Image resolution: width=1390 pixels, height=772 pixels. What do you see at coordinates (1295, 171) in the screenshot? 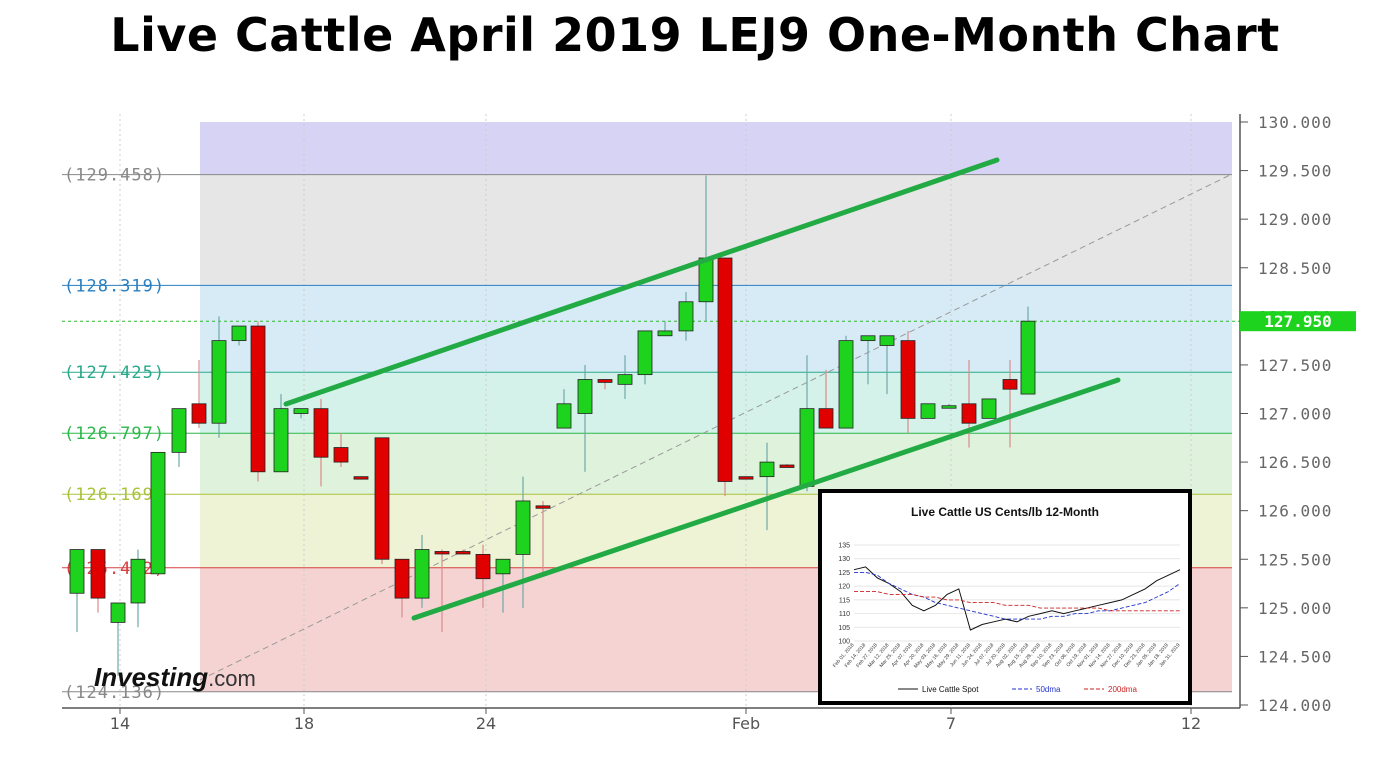
I see `y-tick-label-1: 129.500` at bounding box center [1295, 171].